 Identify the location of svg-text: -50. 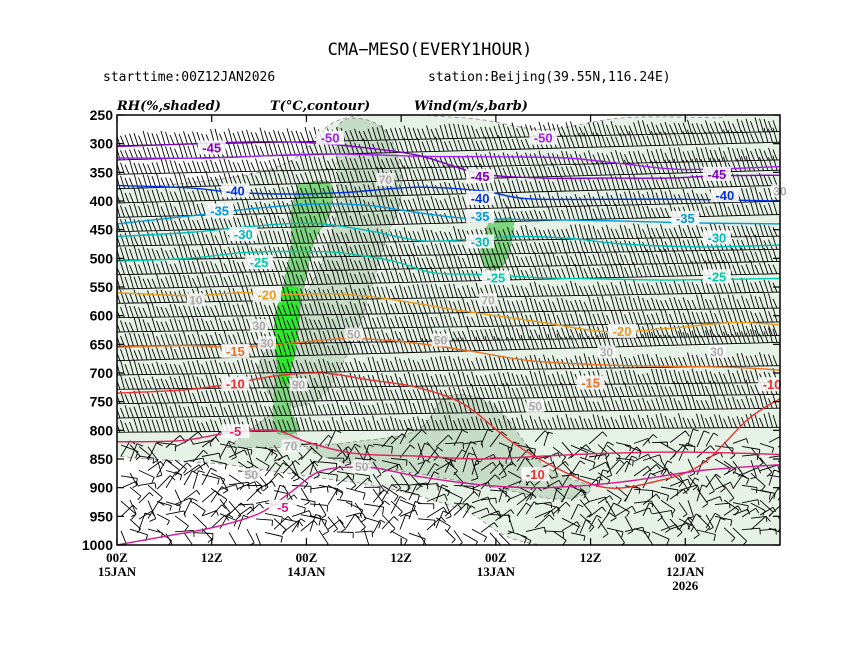
(330, 138).